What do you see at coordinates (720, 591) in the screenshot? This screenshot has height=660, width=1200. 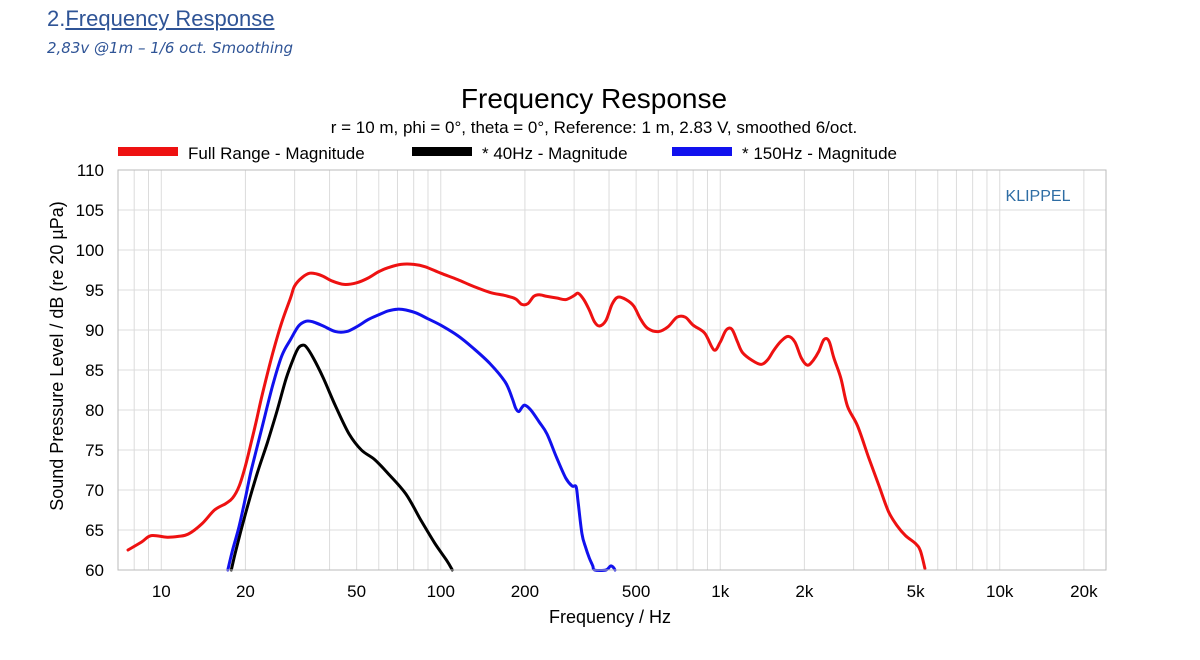 I see `x-tick-label: 1k` at bounding box center [720, 591].